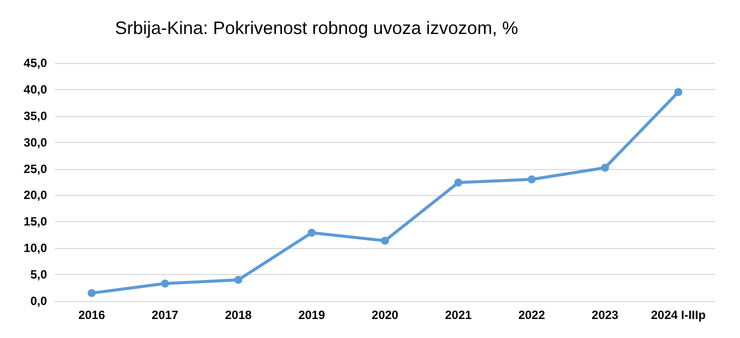  Describe the element at coordinates (678, 315) in the screenshot. I see `x-tick-label: 2024 I-IIIp` at that location.